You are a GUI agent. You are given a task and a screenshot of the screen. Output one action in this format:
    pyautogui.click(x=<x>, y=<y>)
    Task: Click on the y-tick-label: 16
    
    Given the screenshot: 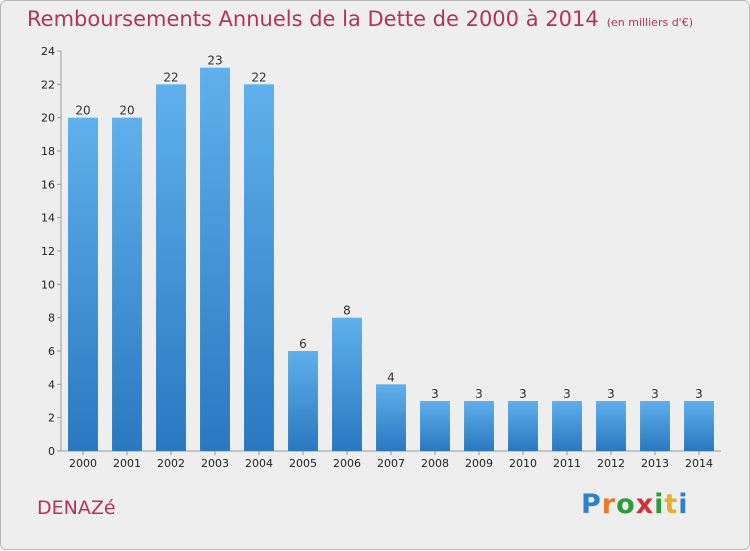 What is the action you would take?
    pyautogui.click(x=48, y=184)
    